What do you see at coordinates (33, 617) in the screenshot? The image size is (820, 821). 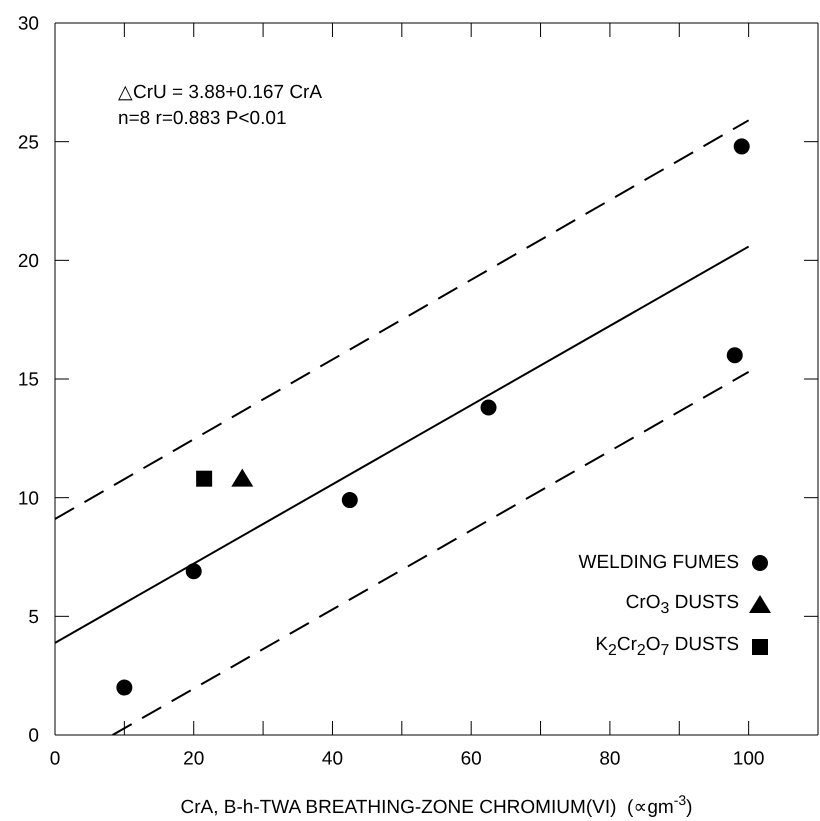 I see `y-tick-label: 5` at bounding box center [33, 617].